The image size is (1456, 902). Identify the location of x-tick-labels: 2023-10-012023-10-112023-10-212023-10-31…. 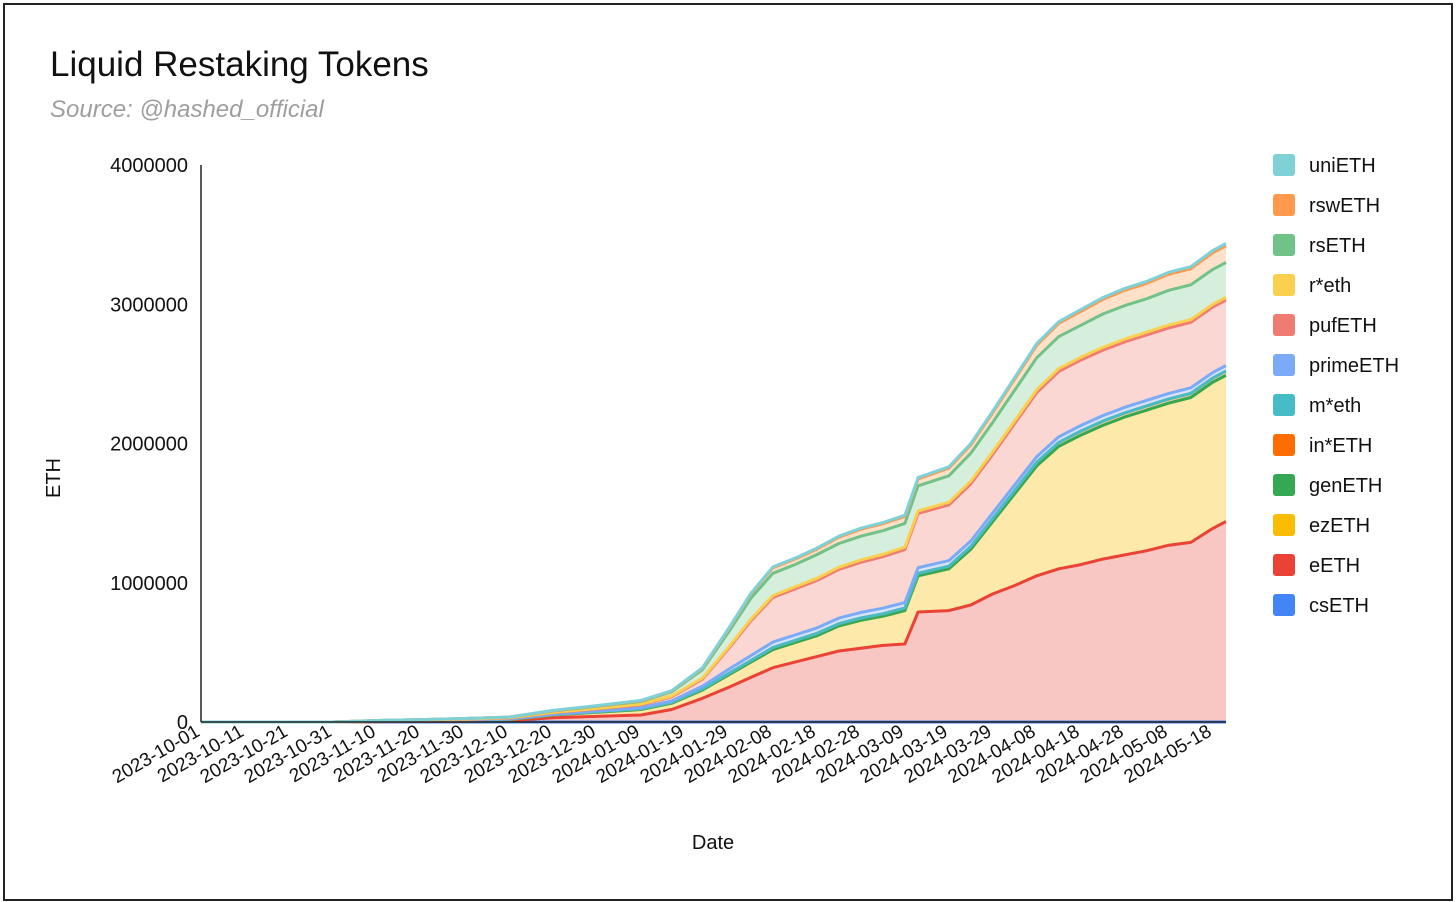
(662, 754).